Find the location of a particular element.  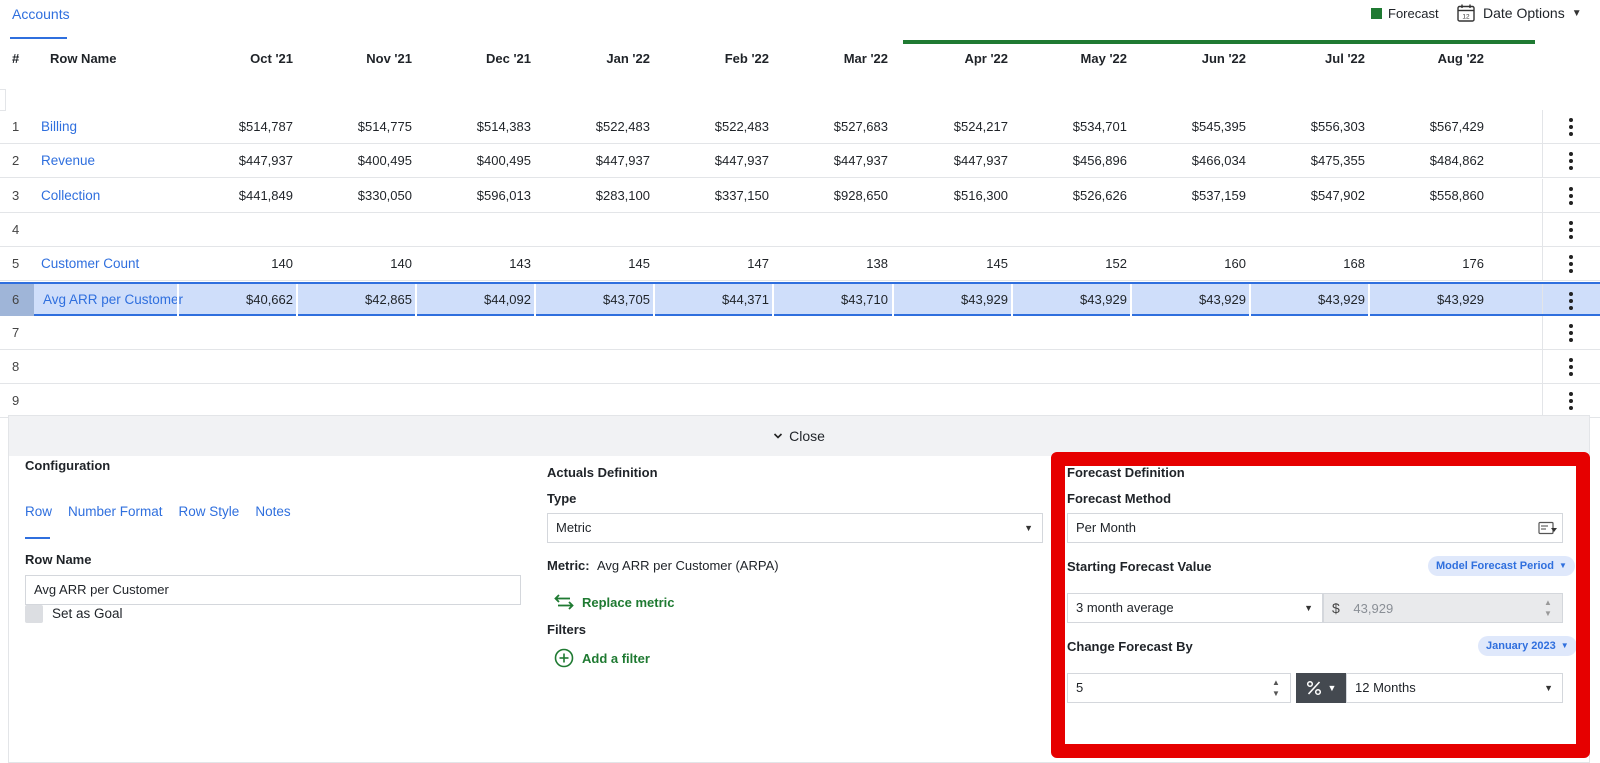

table-cell: $514,383 is located at coordinates (503, 126).